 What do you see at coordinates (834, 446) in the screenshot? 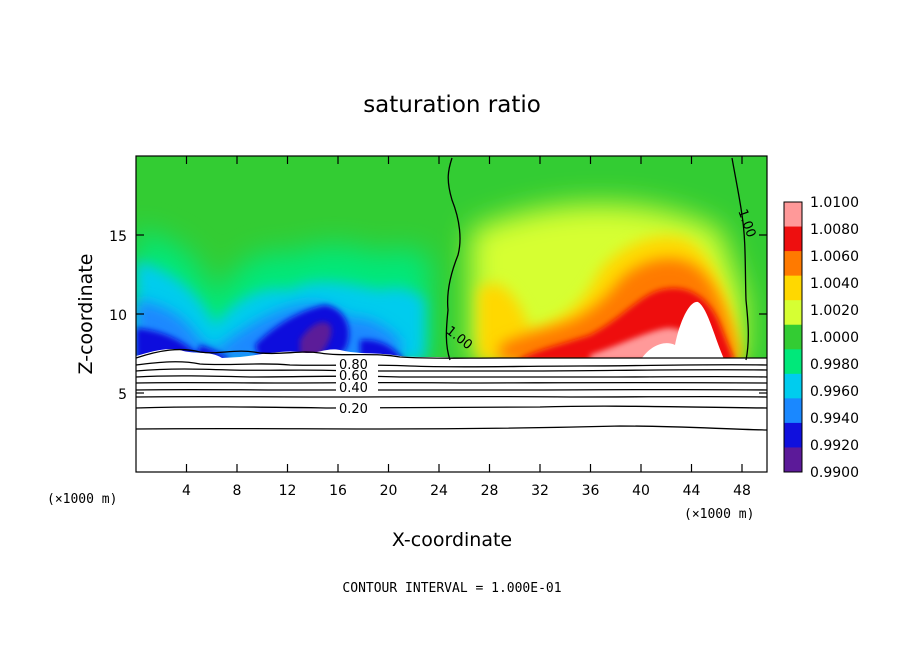
I see `colorbar-label: 0.9920` at bounding box center [834, 446].